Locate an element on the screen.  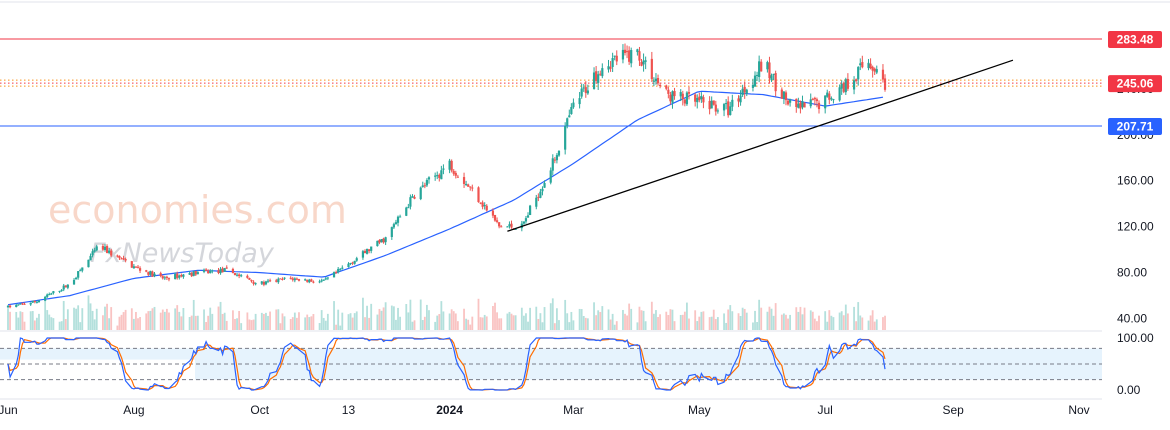
time-axis: Jun Aug Oct 13 2024 Mar May Jul Sep Nov is located at coordinates (551, 407).